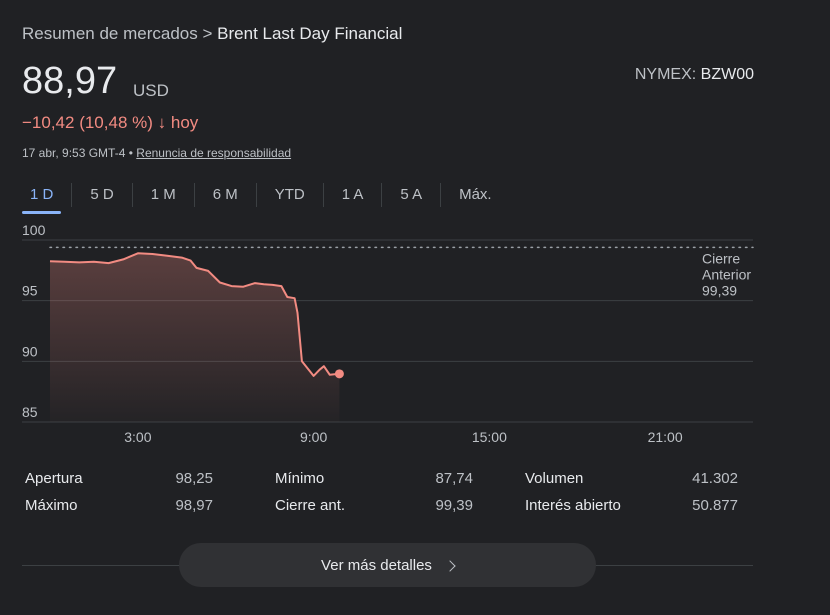 The height and width of the screenshot is (615, 830). Describe the element at coordinates (184, 122) in the screenshot. I see `change-period: hoy` at that location.